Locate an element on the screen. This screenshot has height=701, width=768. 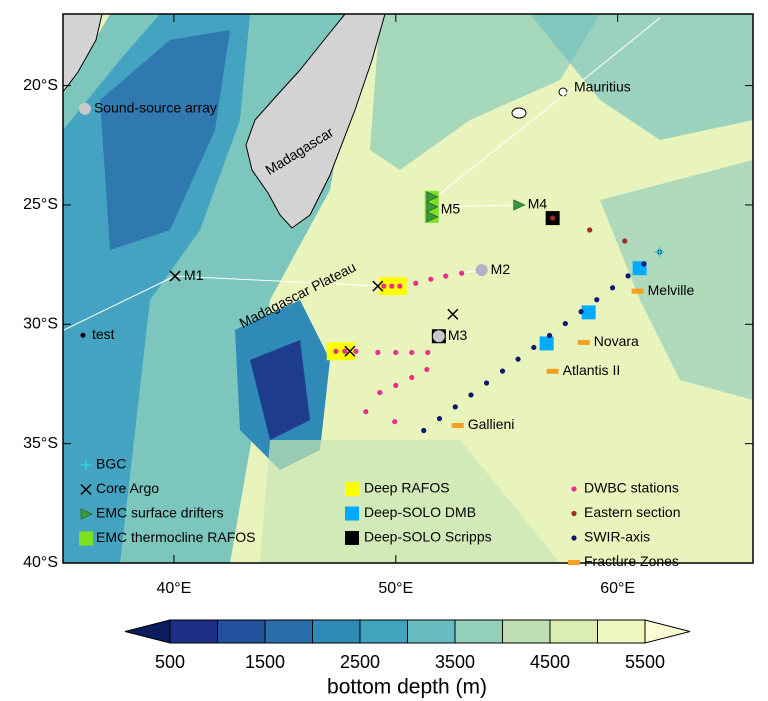
x-tick-label: 60°E is located at coordinates (617, 588).